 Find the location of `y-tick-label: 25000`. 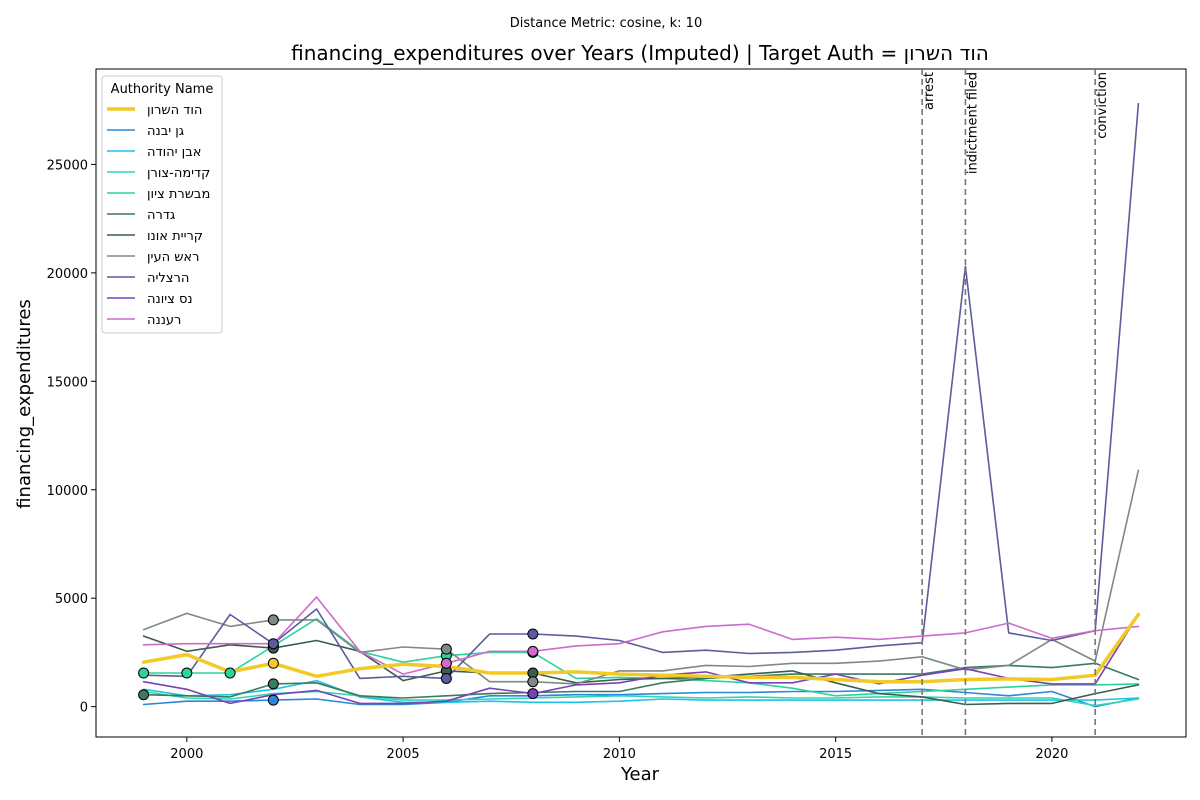

y-tick-label: 25000 is located at coordinates (67, 165).